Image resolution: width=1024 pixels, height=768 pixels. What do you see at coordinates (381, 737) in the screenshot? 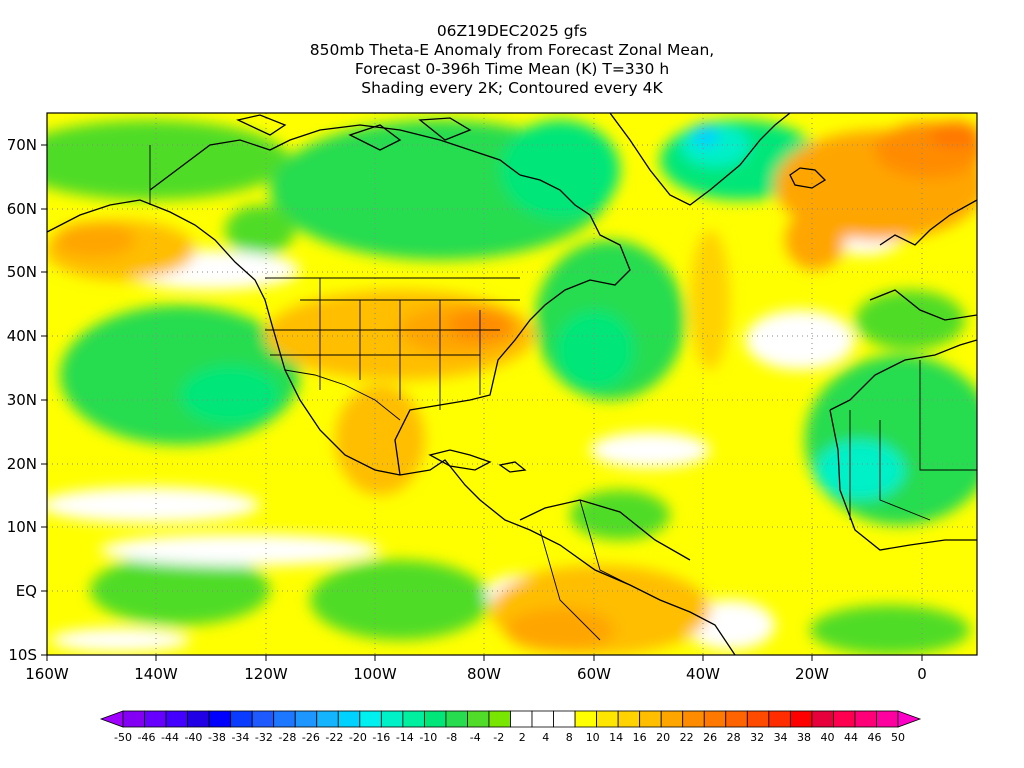
I see `colorbar-label: -16` at bounding box center [381, 737].